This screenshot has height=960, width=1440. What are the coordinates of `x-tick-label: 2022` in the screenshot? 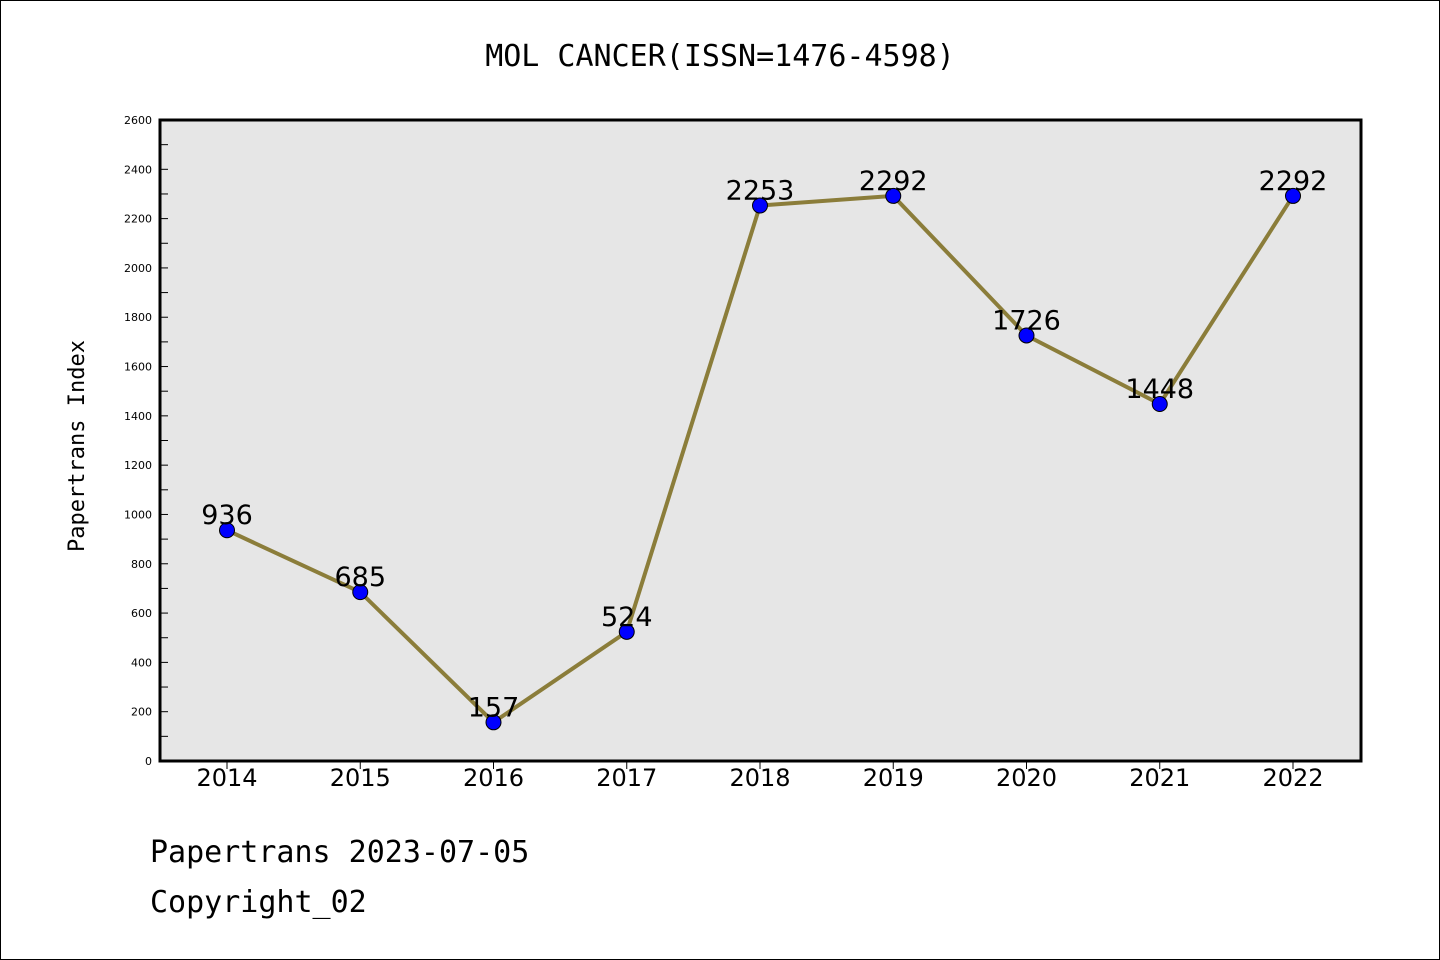 It's located at (1292, 778).